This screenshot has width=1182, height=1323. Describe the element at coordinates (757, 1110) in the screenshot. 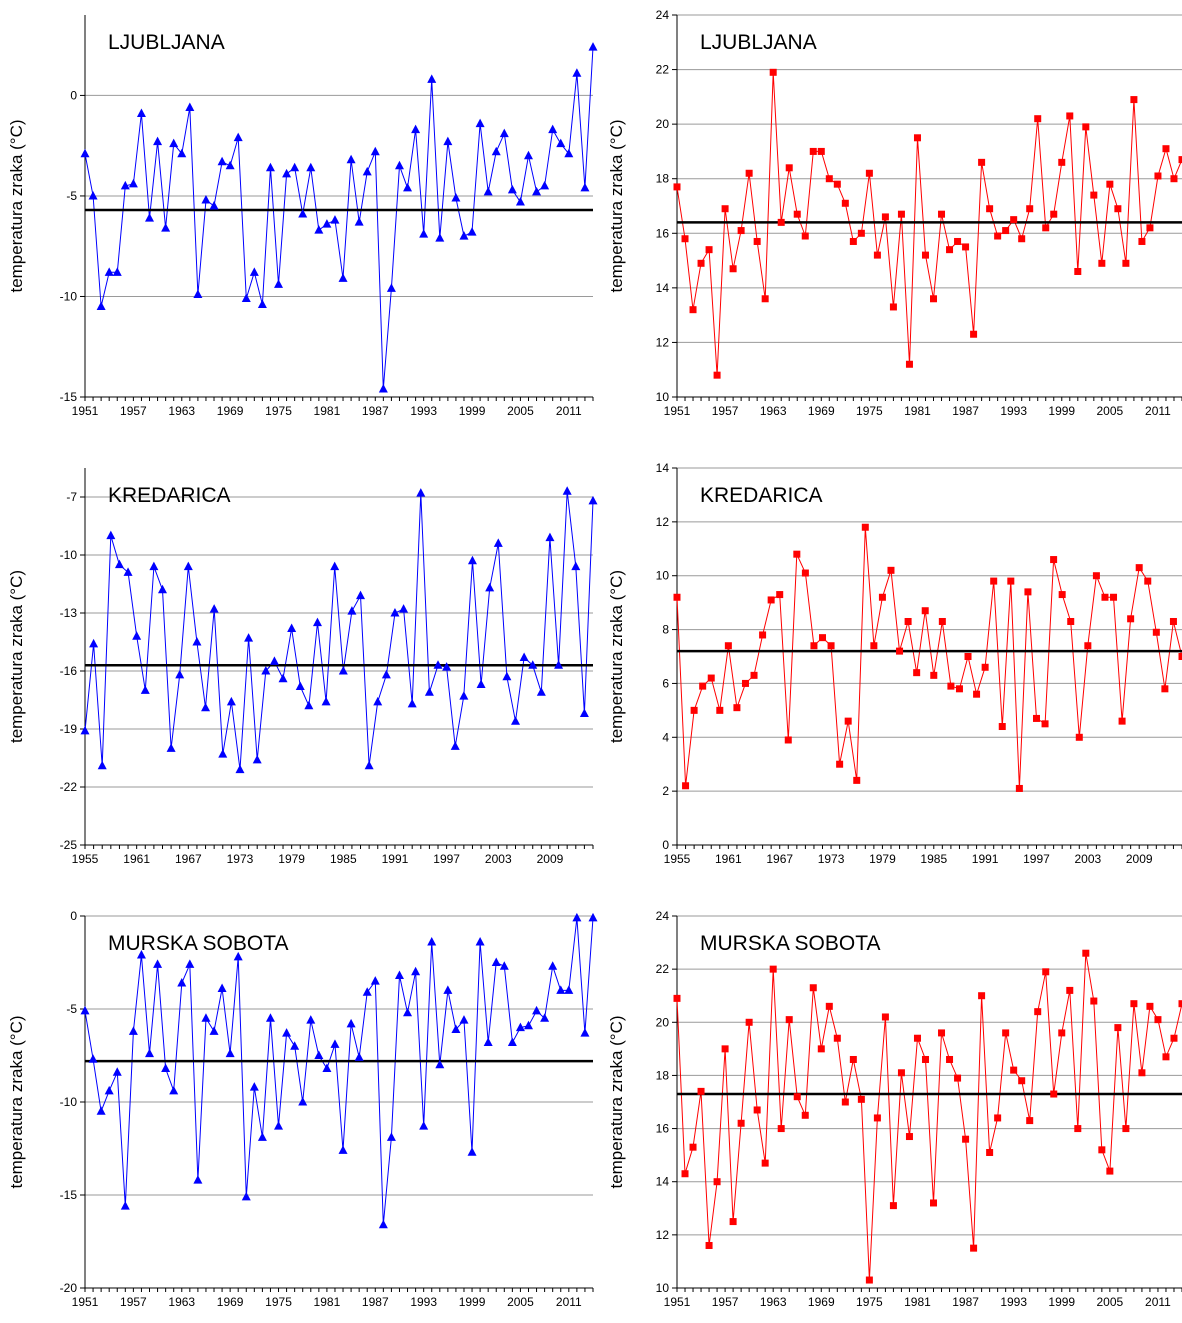

I see `data-point-murska-sobota-summer-1961` at that location.